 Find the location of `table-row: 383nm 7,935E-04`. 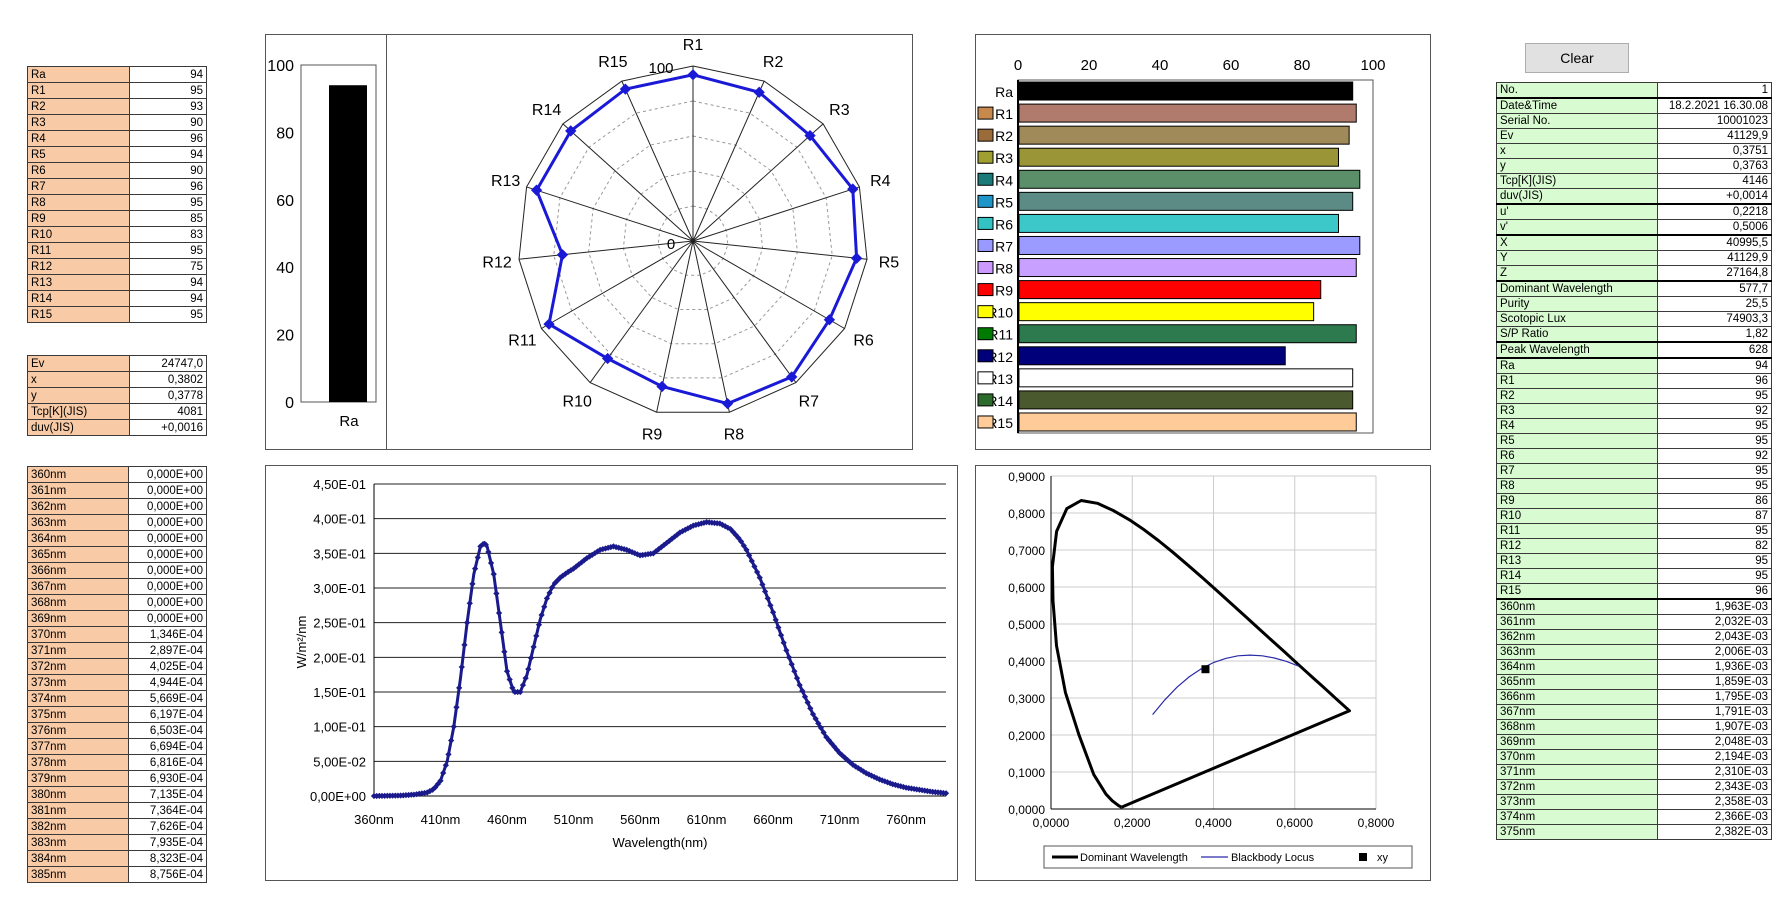

table-row: 383nm 7,935E-04 is located at coordinates (116, 842).